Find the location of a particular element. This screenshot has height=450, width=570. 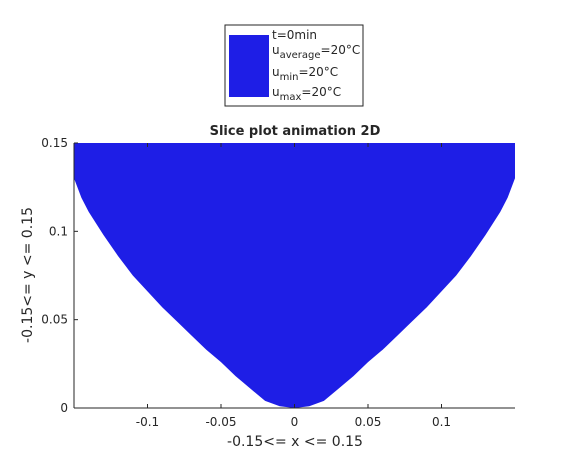

x-tick-label: -0.05 is located at coordinates (220, 422).